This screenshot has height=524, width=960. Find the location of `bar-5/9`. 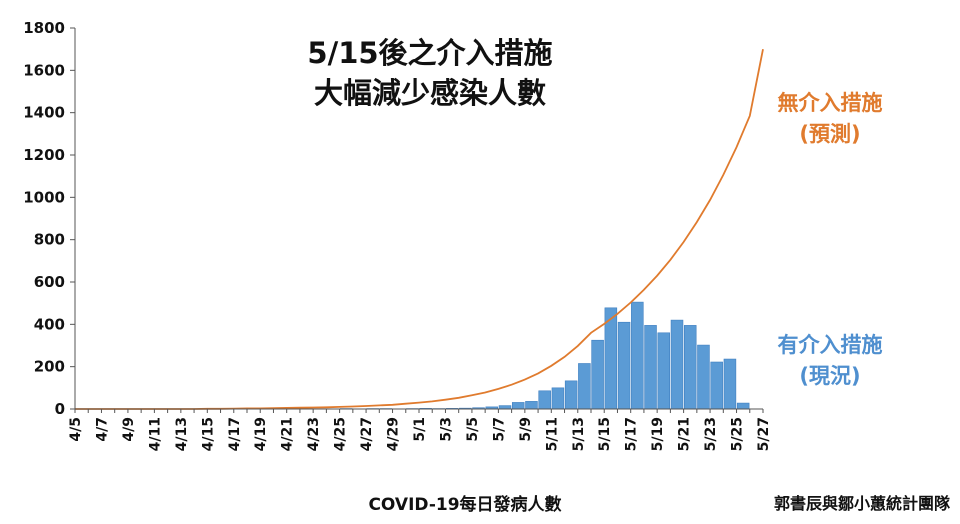

bar-5/9 is located at coordinates (531, 405).